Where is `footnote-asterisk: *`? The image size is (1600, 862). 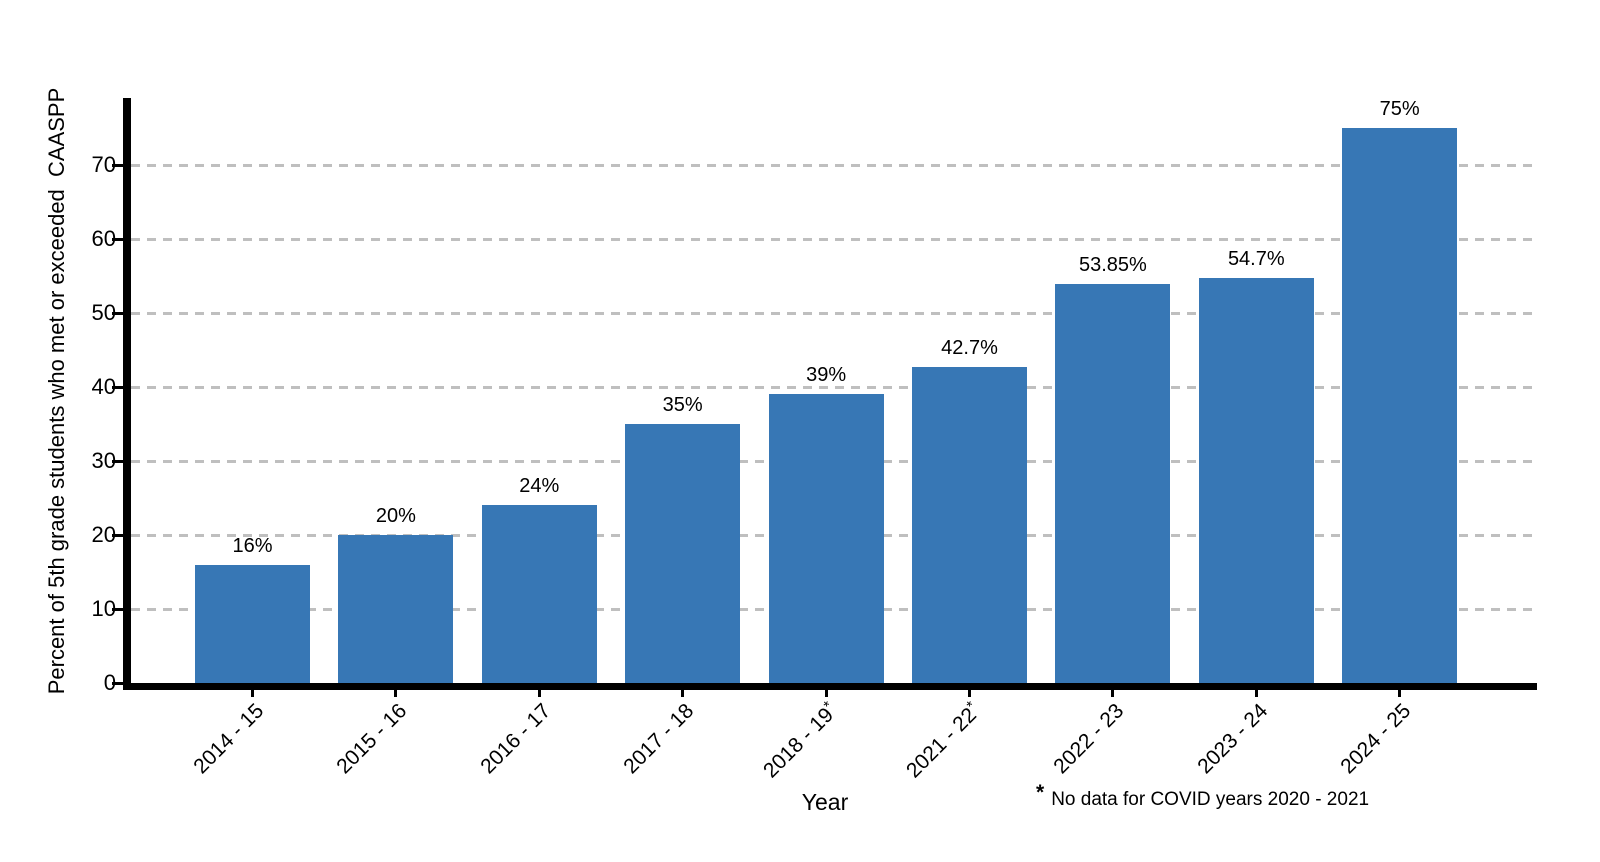 footnote-asterisk: * is located at coordinates (1040, 792).